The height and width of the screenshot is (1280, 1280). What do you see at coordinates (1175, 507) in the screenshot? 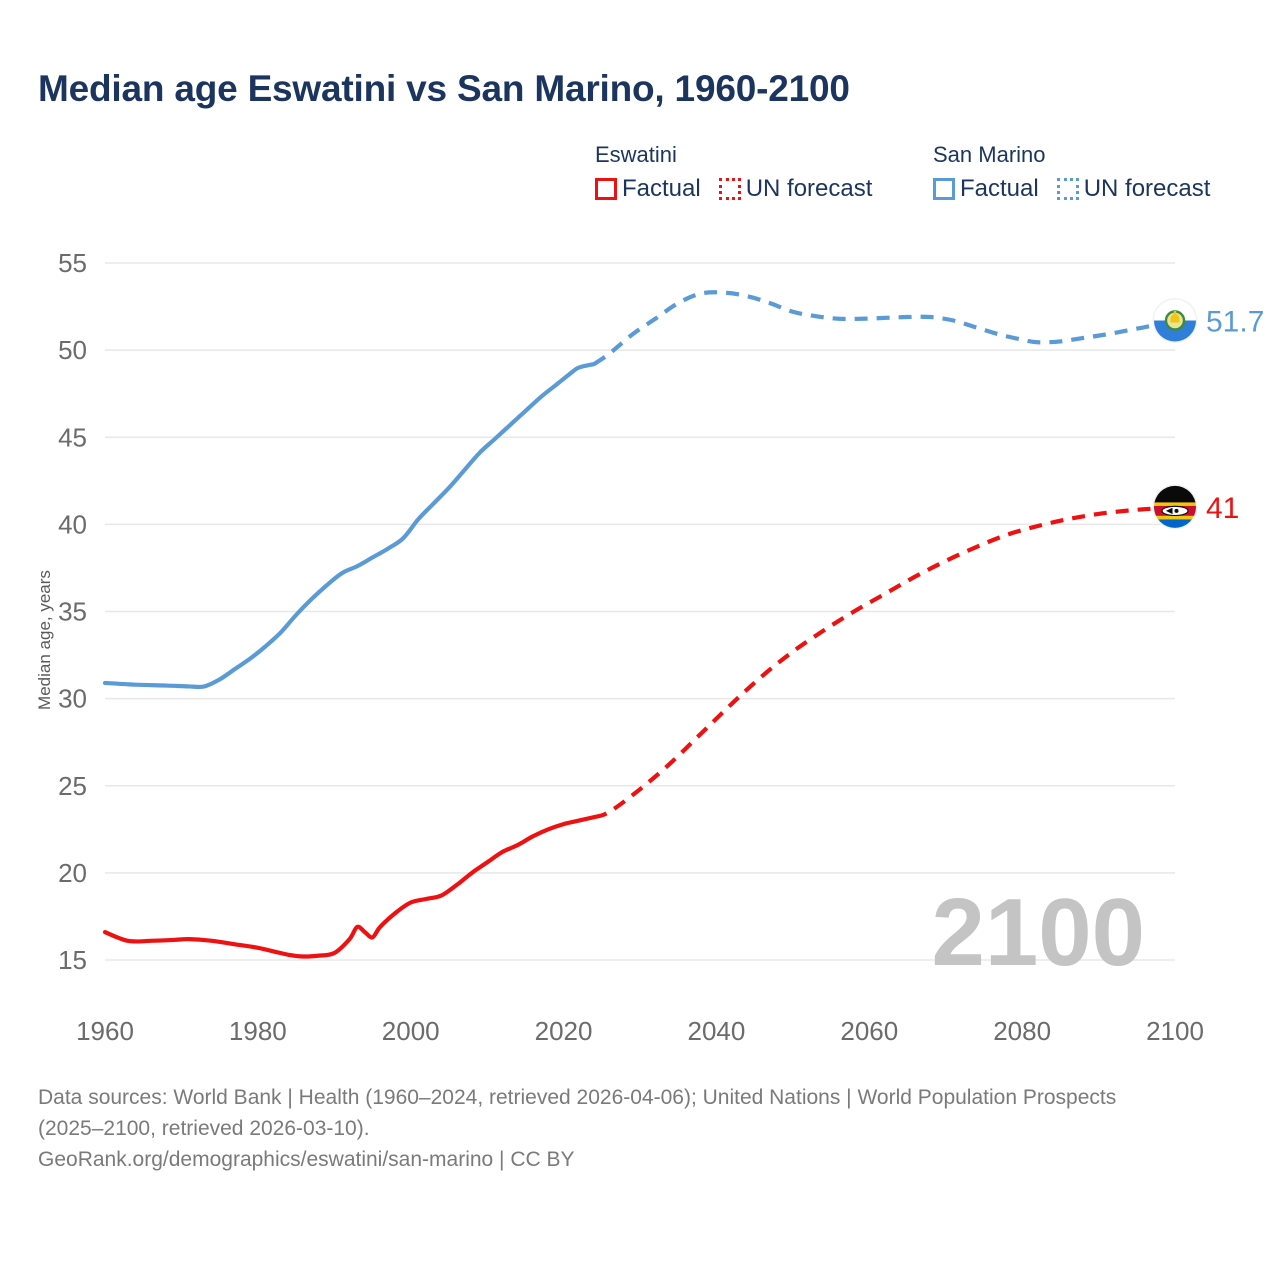
I see `eswatini-flag-marker` at bounding box center [1175, 507].